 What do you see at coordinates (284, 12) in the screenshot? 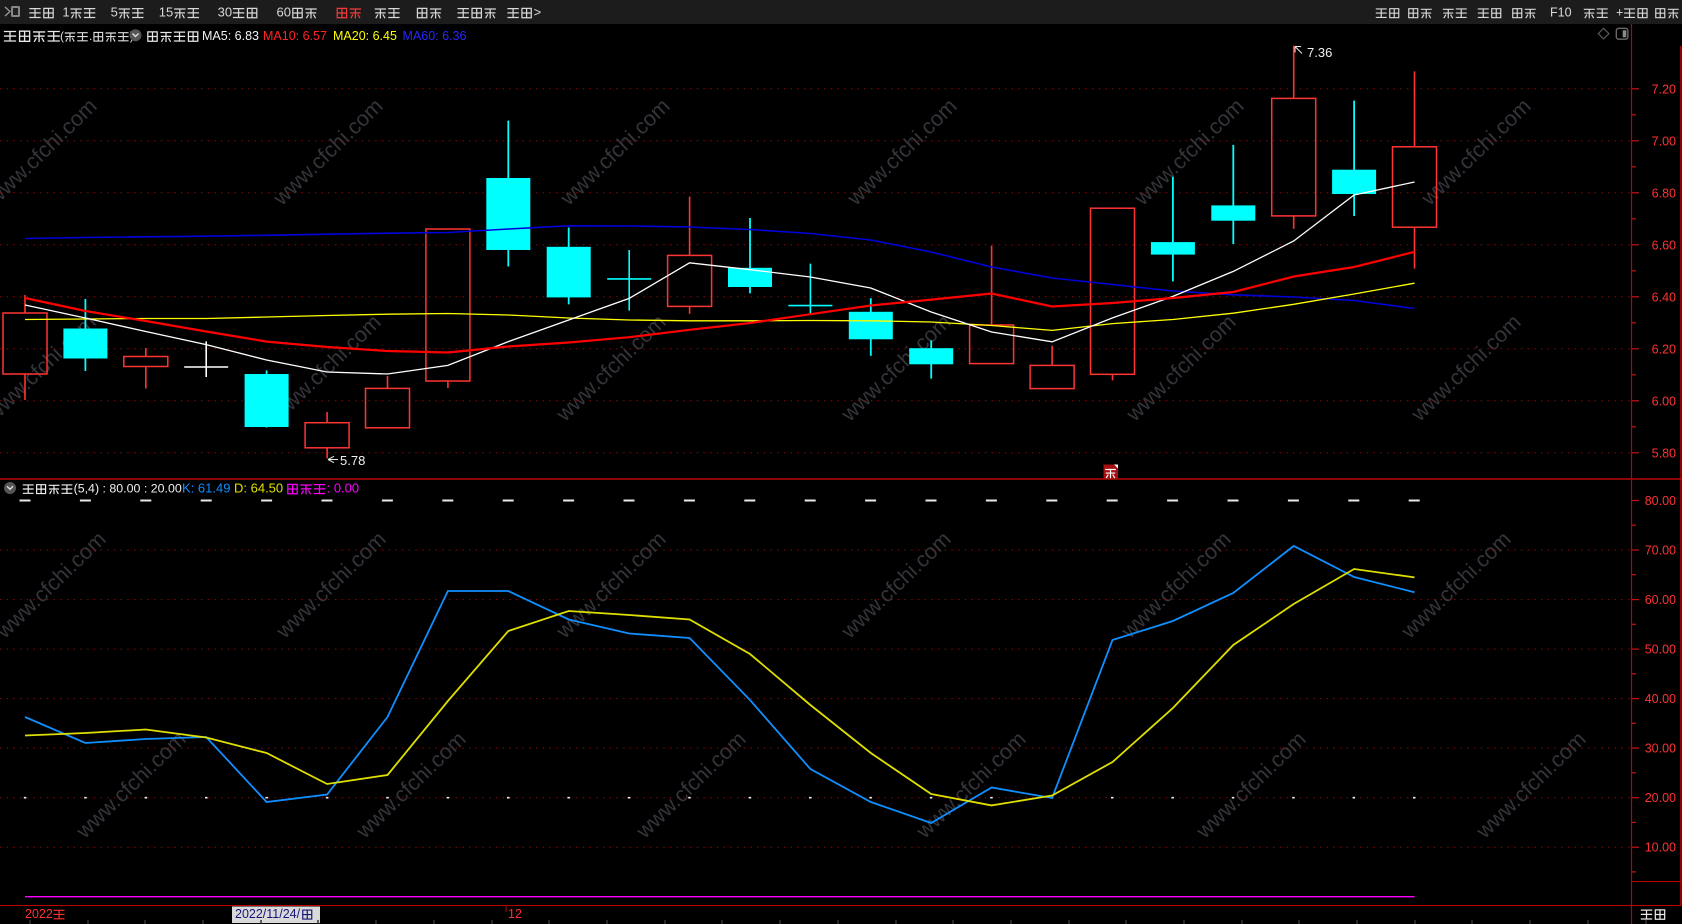
I see `svg-text: 60` at bounding box center [284, 12].